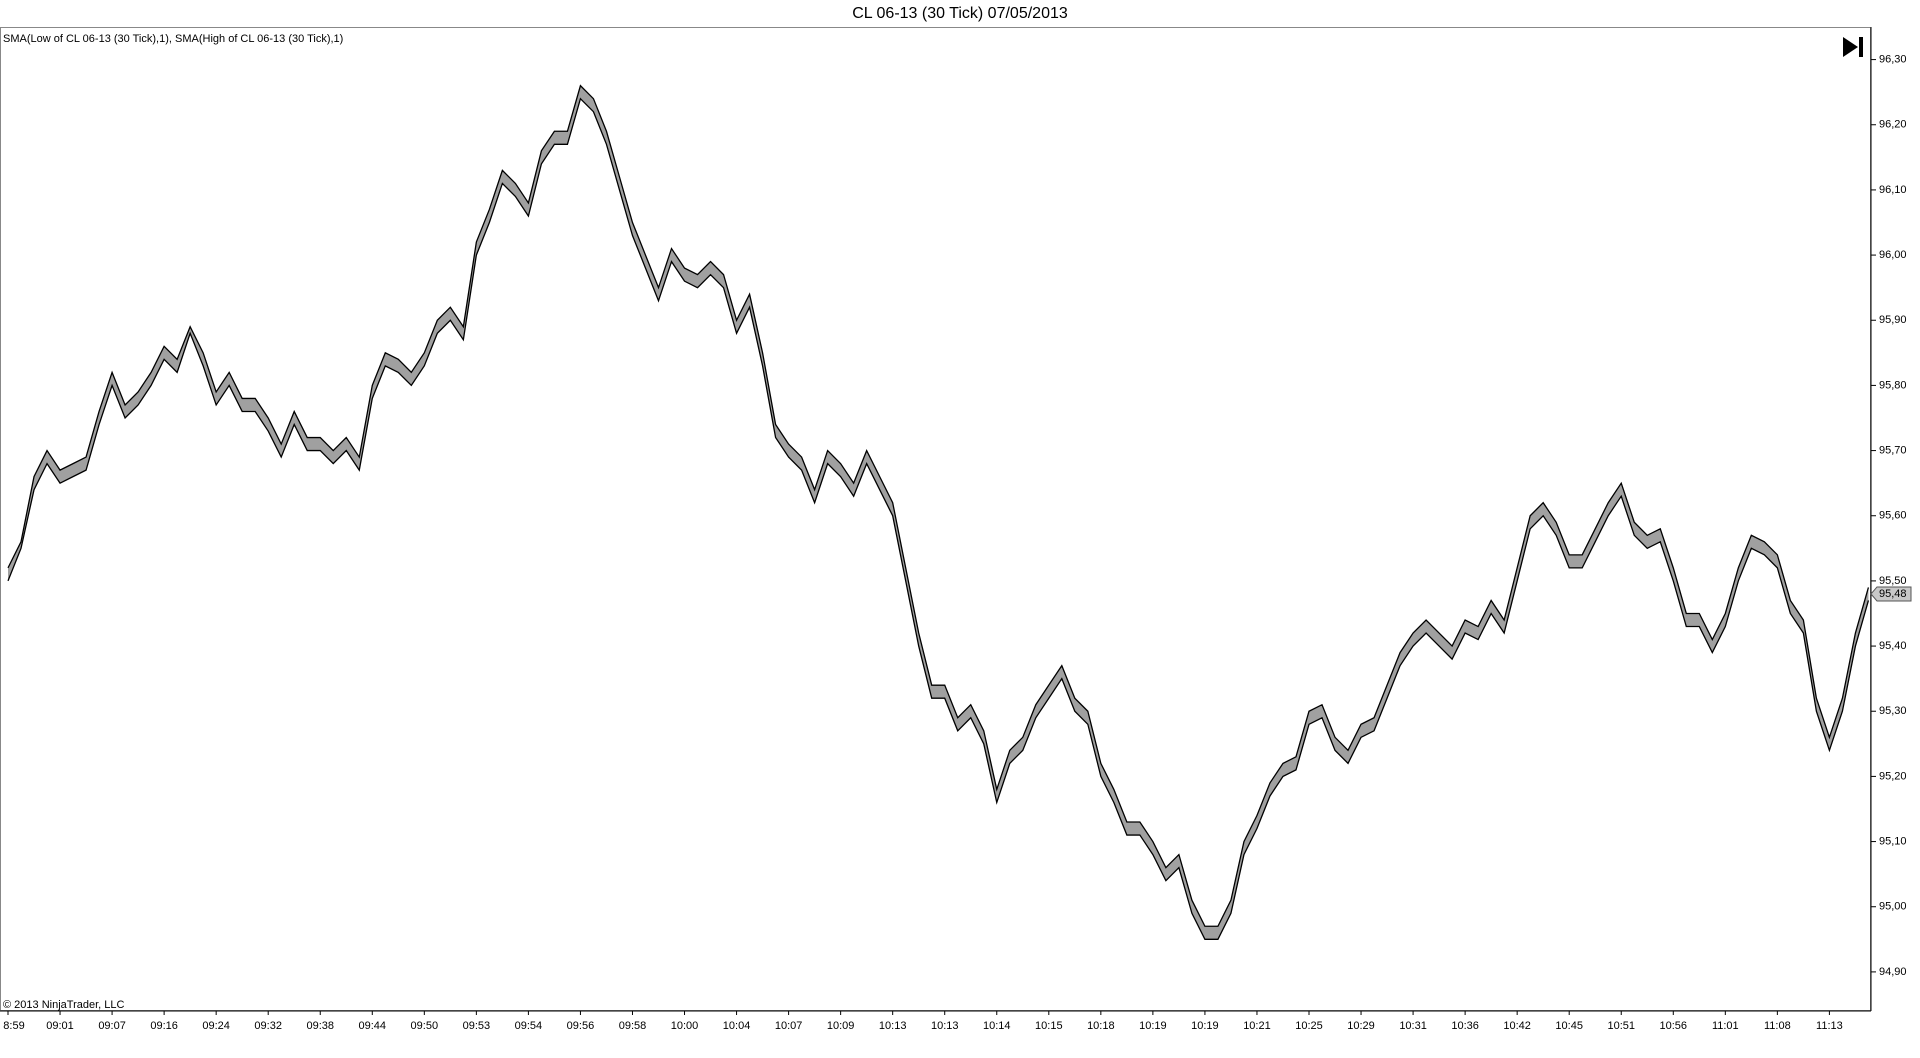 The image size is (1920, 1058). Describe the element at coordinates (737, 1026) in the screenshot. I see `x-tick-label: 10:04` at that location.